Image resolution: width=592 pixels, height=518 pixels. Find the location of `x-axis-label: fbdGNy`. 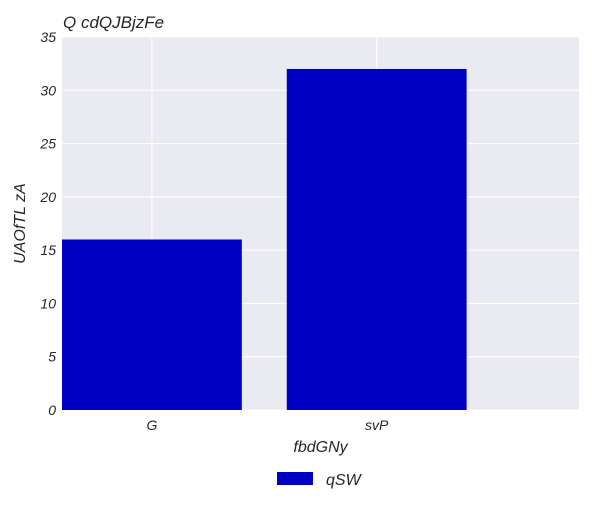

x-axis-label: fbdGNy is located at coordinates (320, 447).